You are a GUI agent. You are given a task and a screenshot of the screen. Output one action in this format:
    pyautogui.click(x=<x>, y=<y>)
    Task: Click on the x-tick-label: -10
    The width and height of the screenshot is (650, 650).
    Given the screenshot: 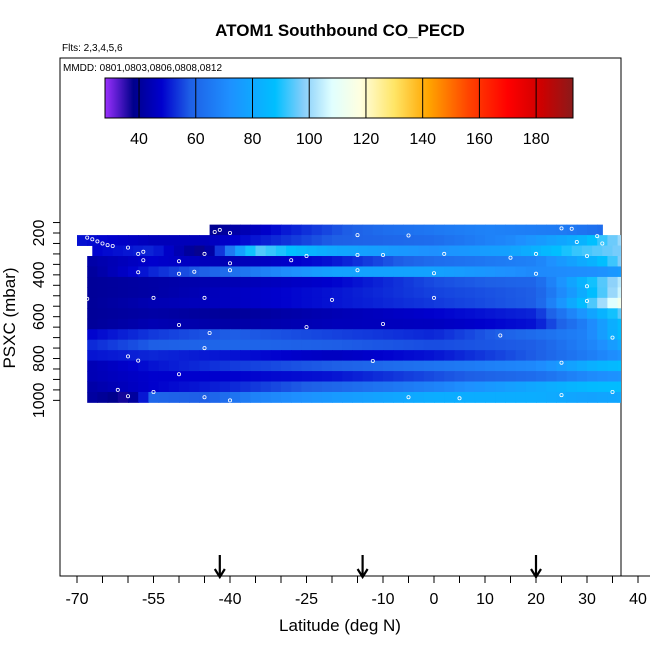 What is the action you would take?
    pyautogui.click(x=382, y=599)
    